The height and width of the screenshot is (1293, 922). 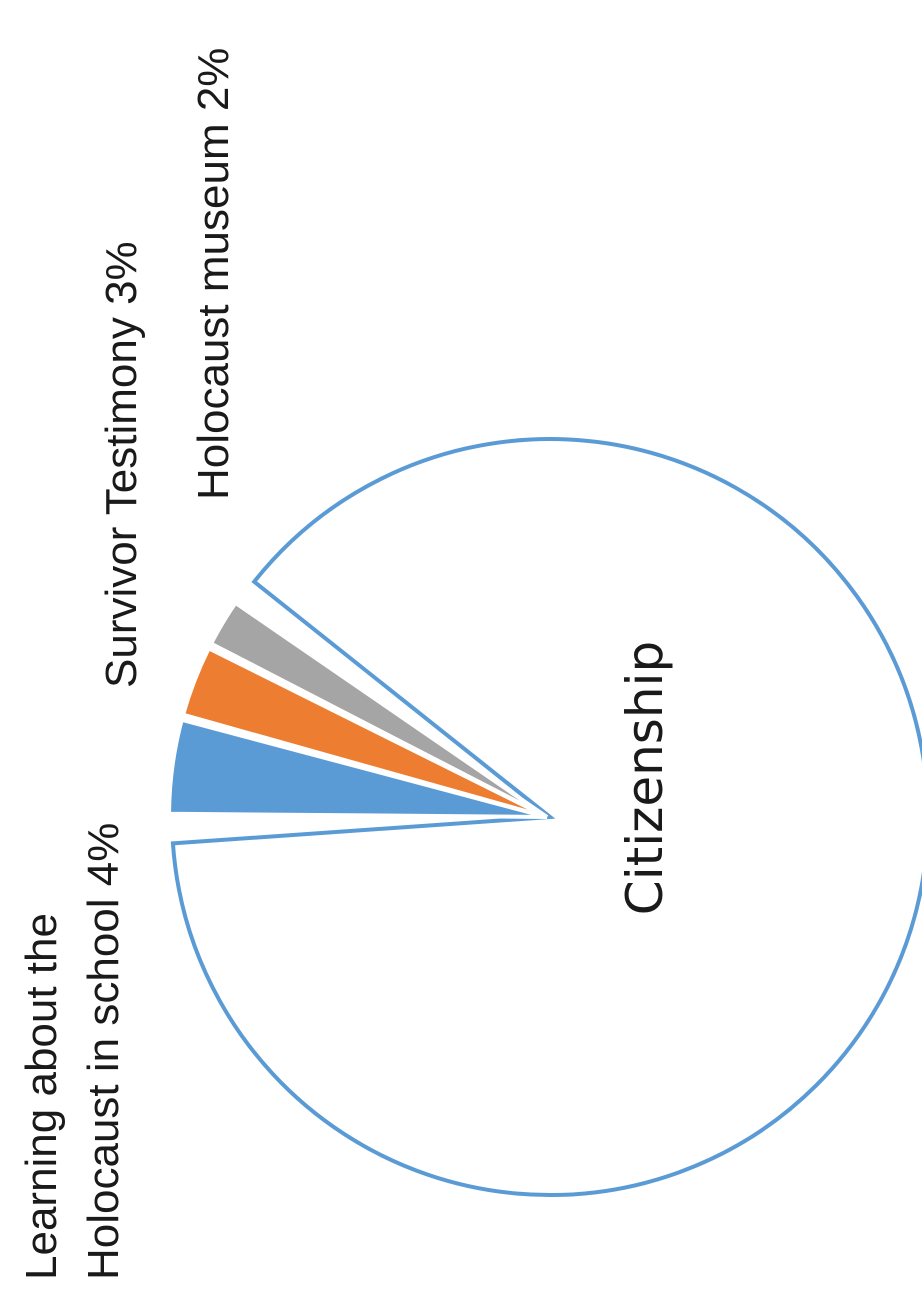 What do you see at coordinates (357, 768) in the screenshot?
I see `pie-slice-learning-about-the-holocaust-in-school` at bounding box center [357, 768].